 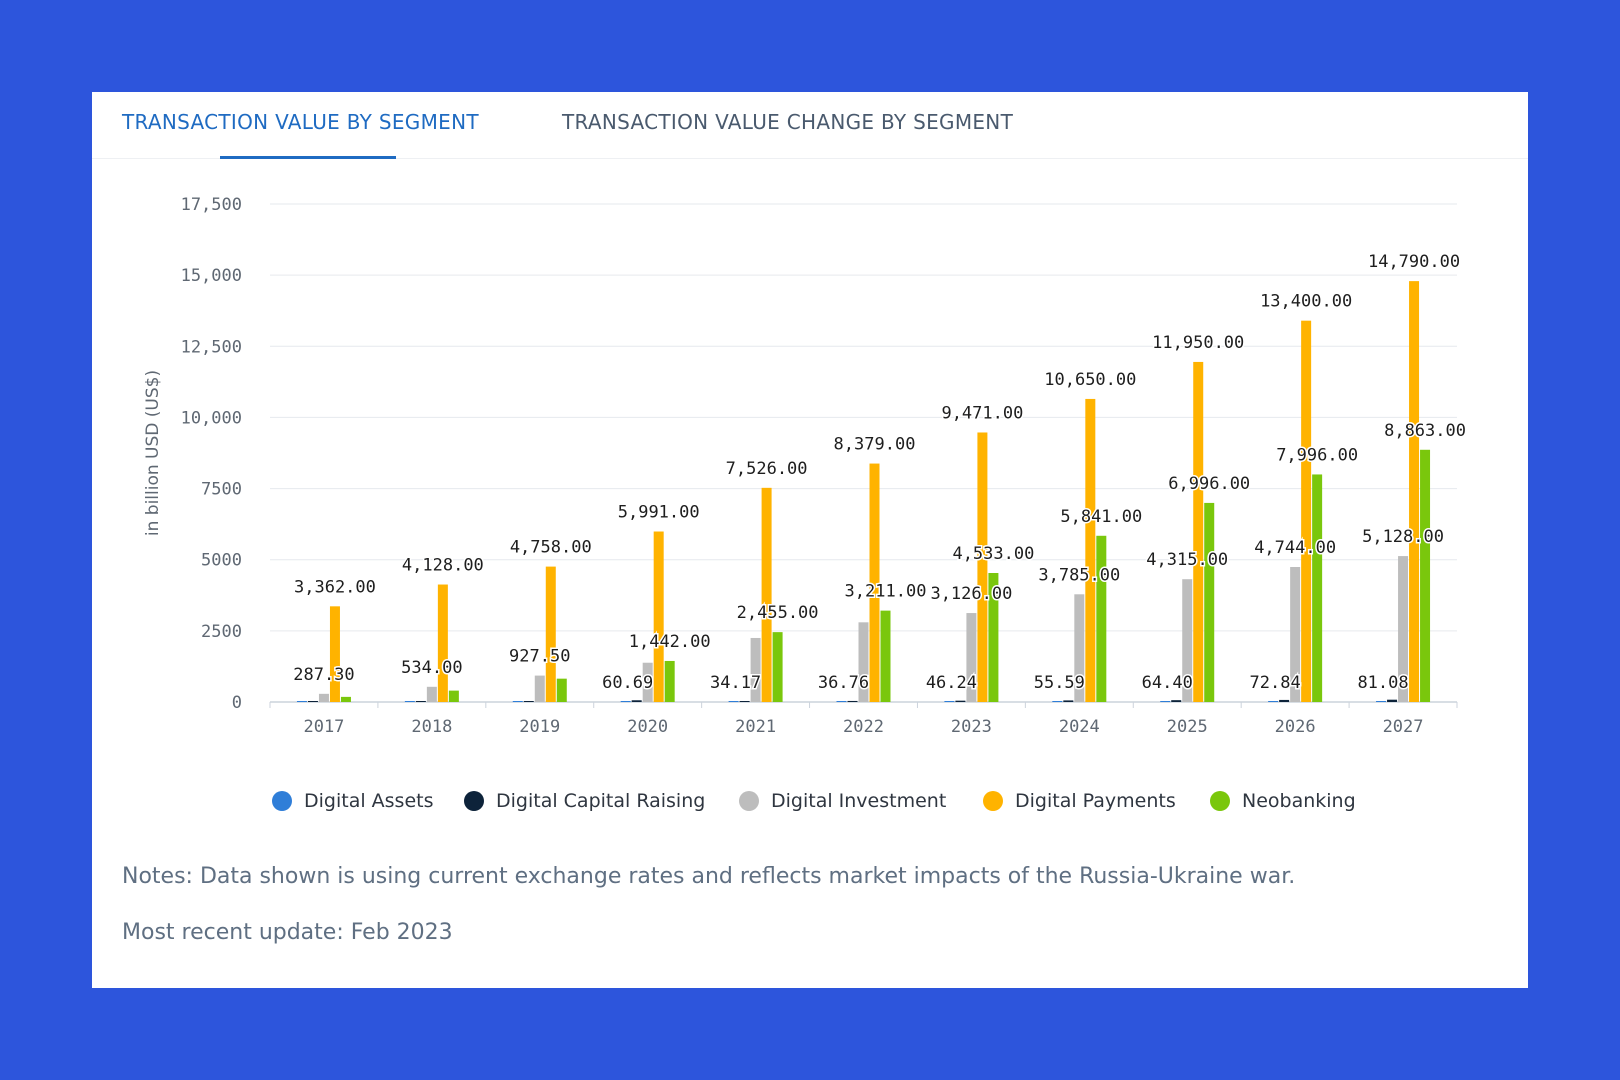 I want to click on y-tick-label: 17,500, so click(x=211, y=205).